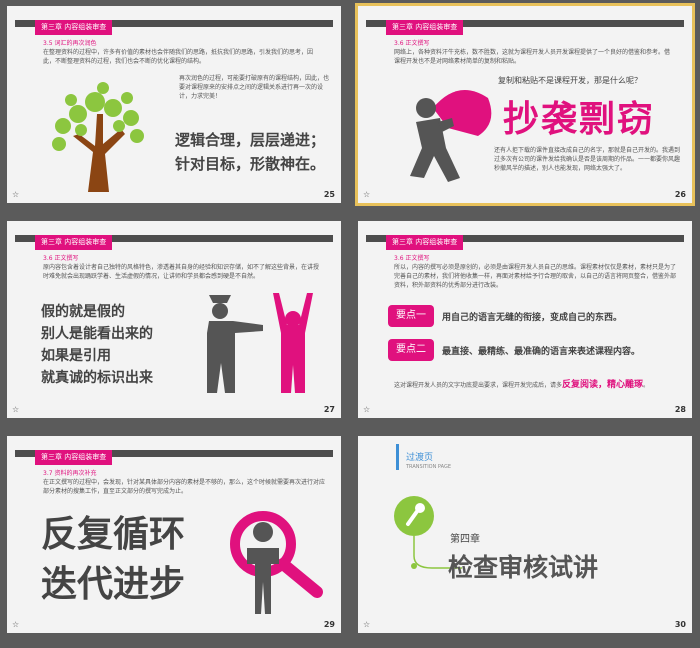  I want to click on headline: 逻辑合理，层层递进；针对目标，形散神在。, so click(250, 152).